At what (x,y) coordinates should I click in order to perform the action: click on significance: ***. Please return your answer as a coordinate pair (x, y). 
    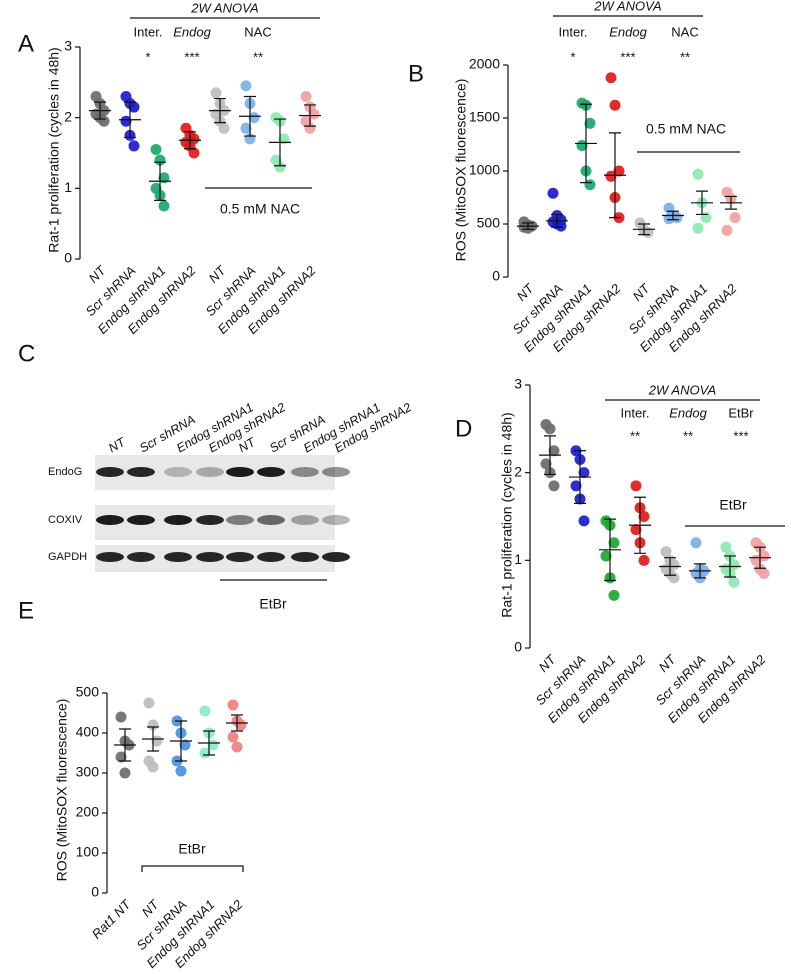
    Looking at the image, I should click on (627, 56).